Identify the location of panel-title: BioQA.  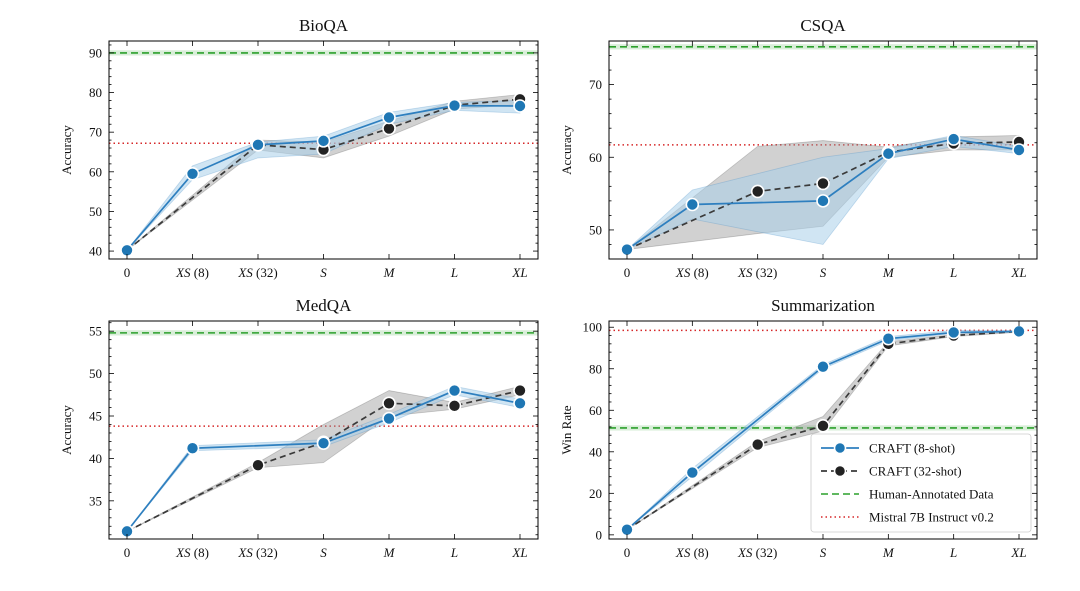
(324, 25).